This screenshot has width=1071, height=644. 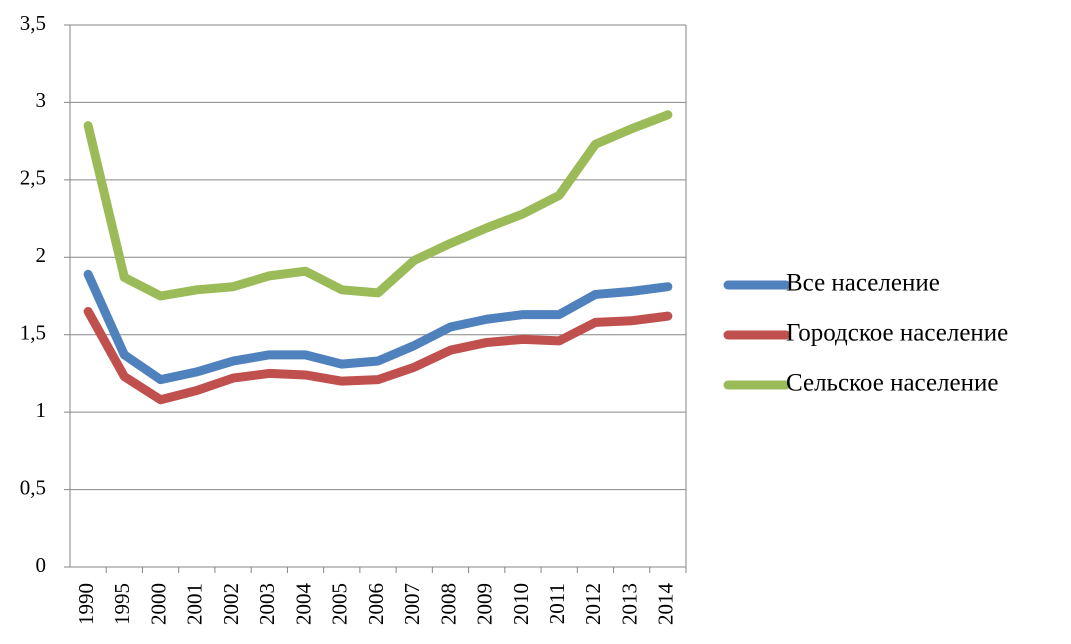 What do you see at coordinates (267, 604) in the screenshot?
I see `x-tick-label: 2003` at bounding box center [267, 604].